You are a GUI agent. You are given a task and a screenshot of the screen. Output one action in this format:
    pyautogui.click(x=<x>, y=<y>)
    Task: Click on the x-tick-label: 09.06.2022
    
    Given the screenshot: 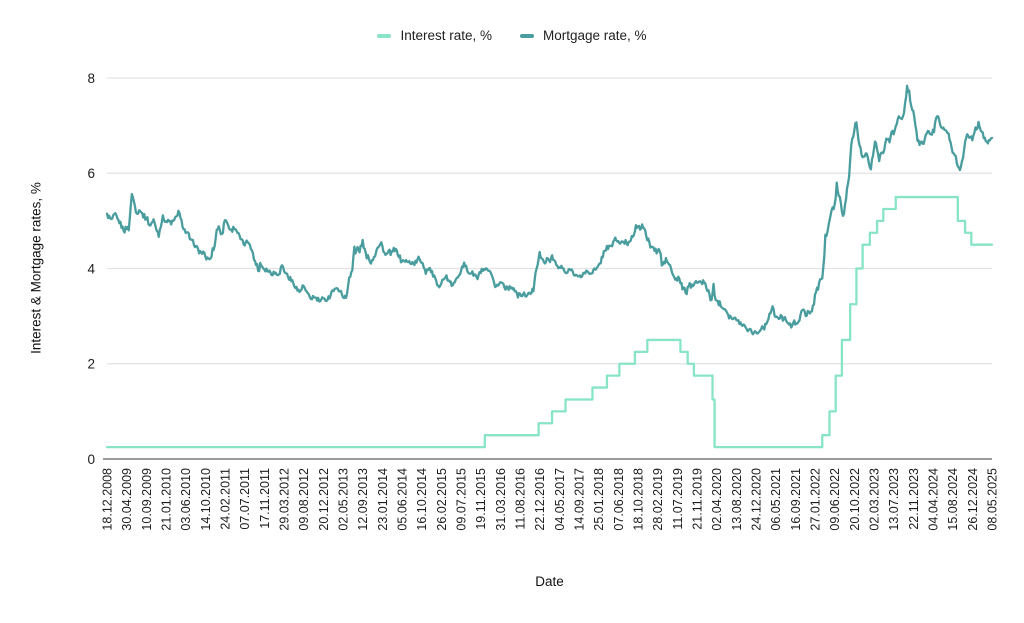 What is the action you would take?
    pyautogui.click(x=835, y=499)
    